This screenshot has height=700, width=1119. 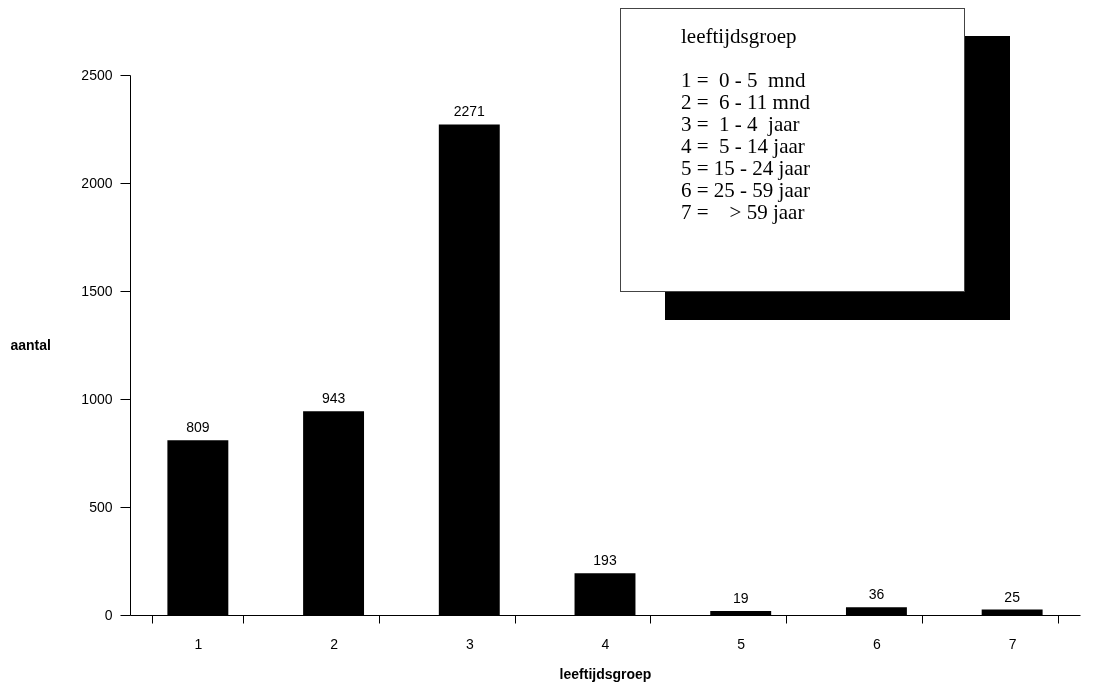 I want to click on data-label: 943, so click(x=333, y=398).